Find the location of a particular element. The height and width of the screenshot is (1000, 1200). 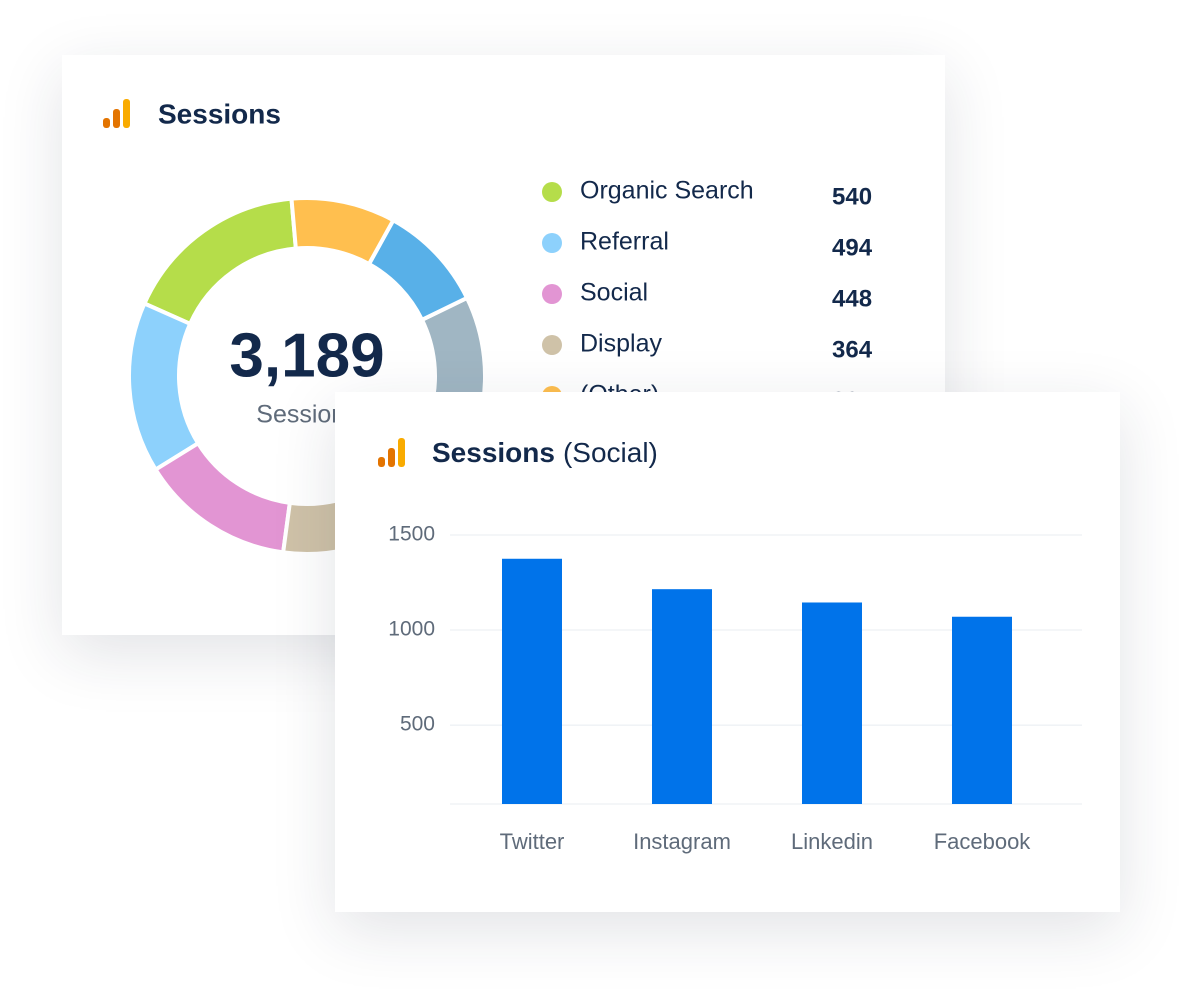

legend-value: 540 is located at coordinates (852, 196).